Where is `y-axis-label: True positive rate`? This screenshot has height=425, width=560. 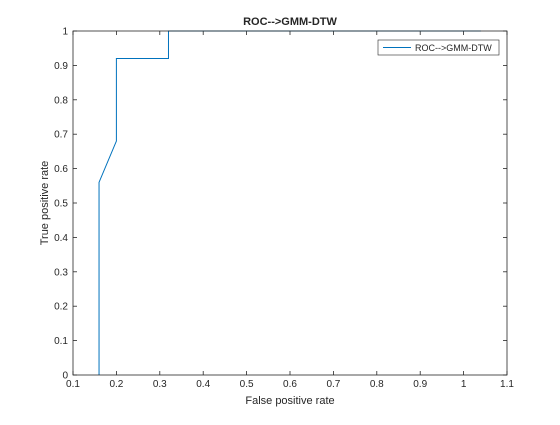
y-axis-label: True positive rate is located at coordinates (45, 203).